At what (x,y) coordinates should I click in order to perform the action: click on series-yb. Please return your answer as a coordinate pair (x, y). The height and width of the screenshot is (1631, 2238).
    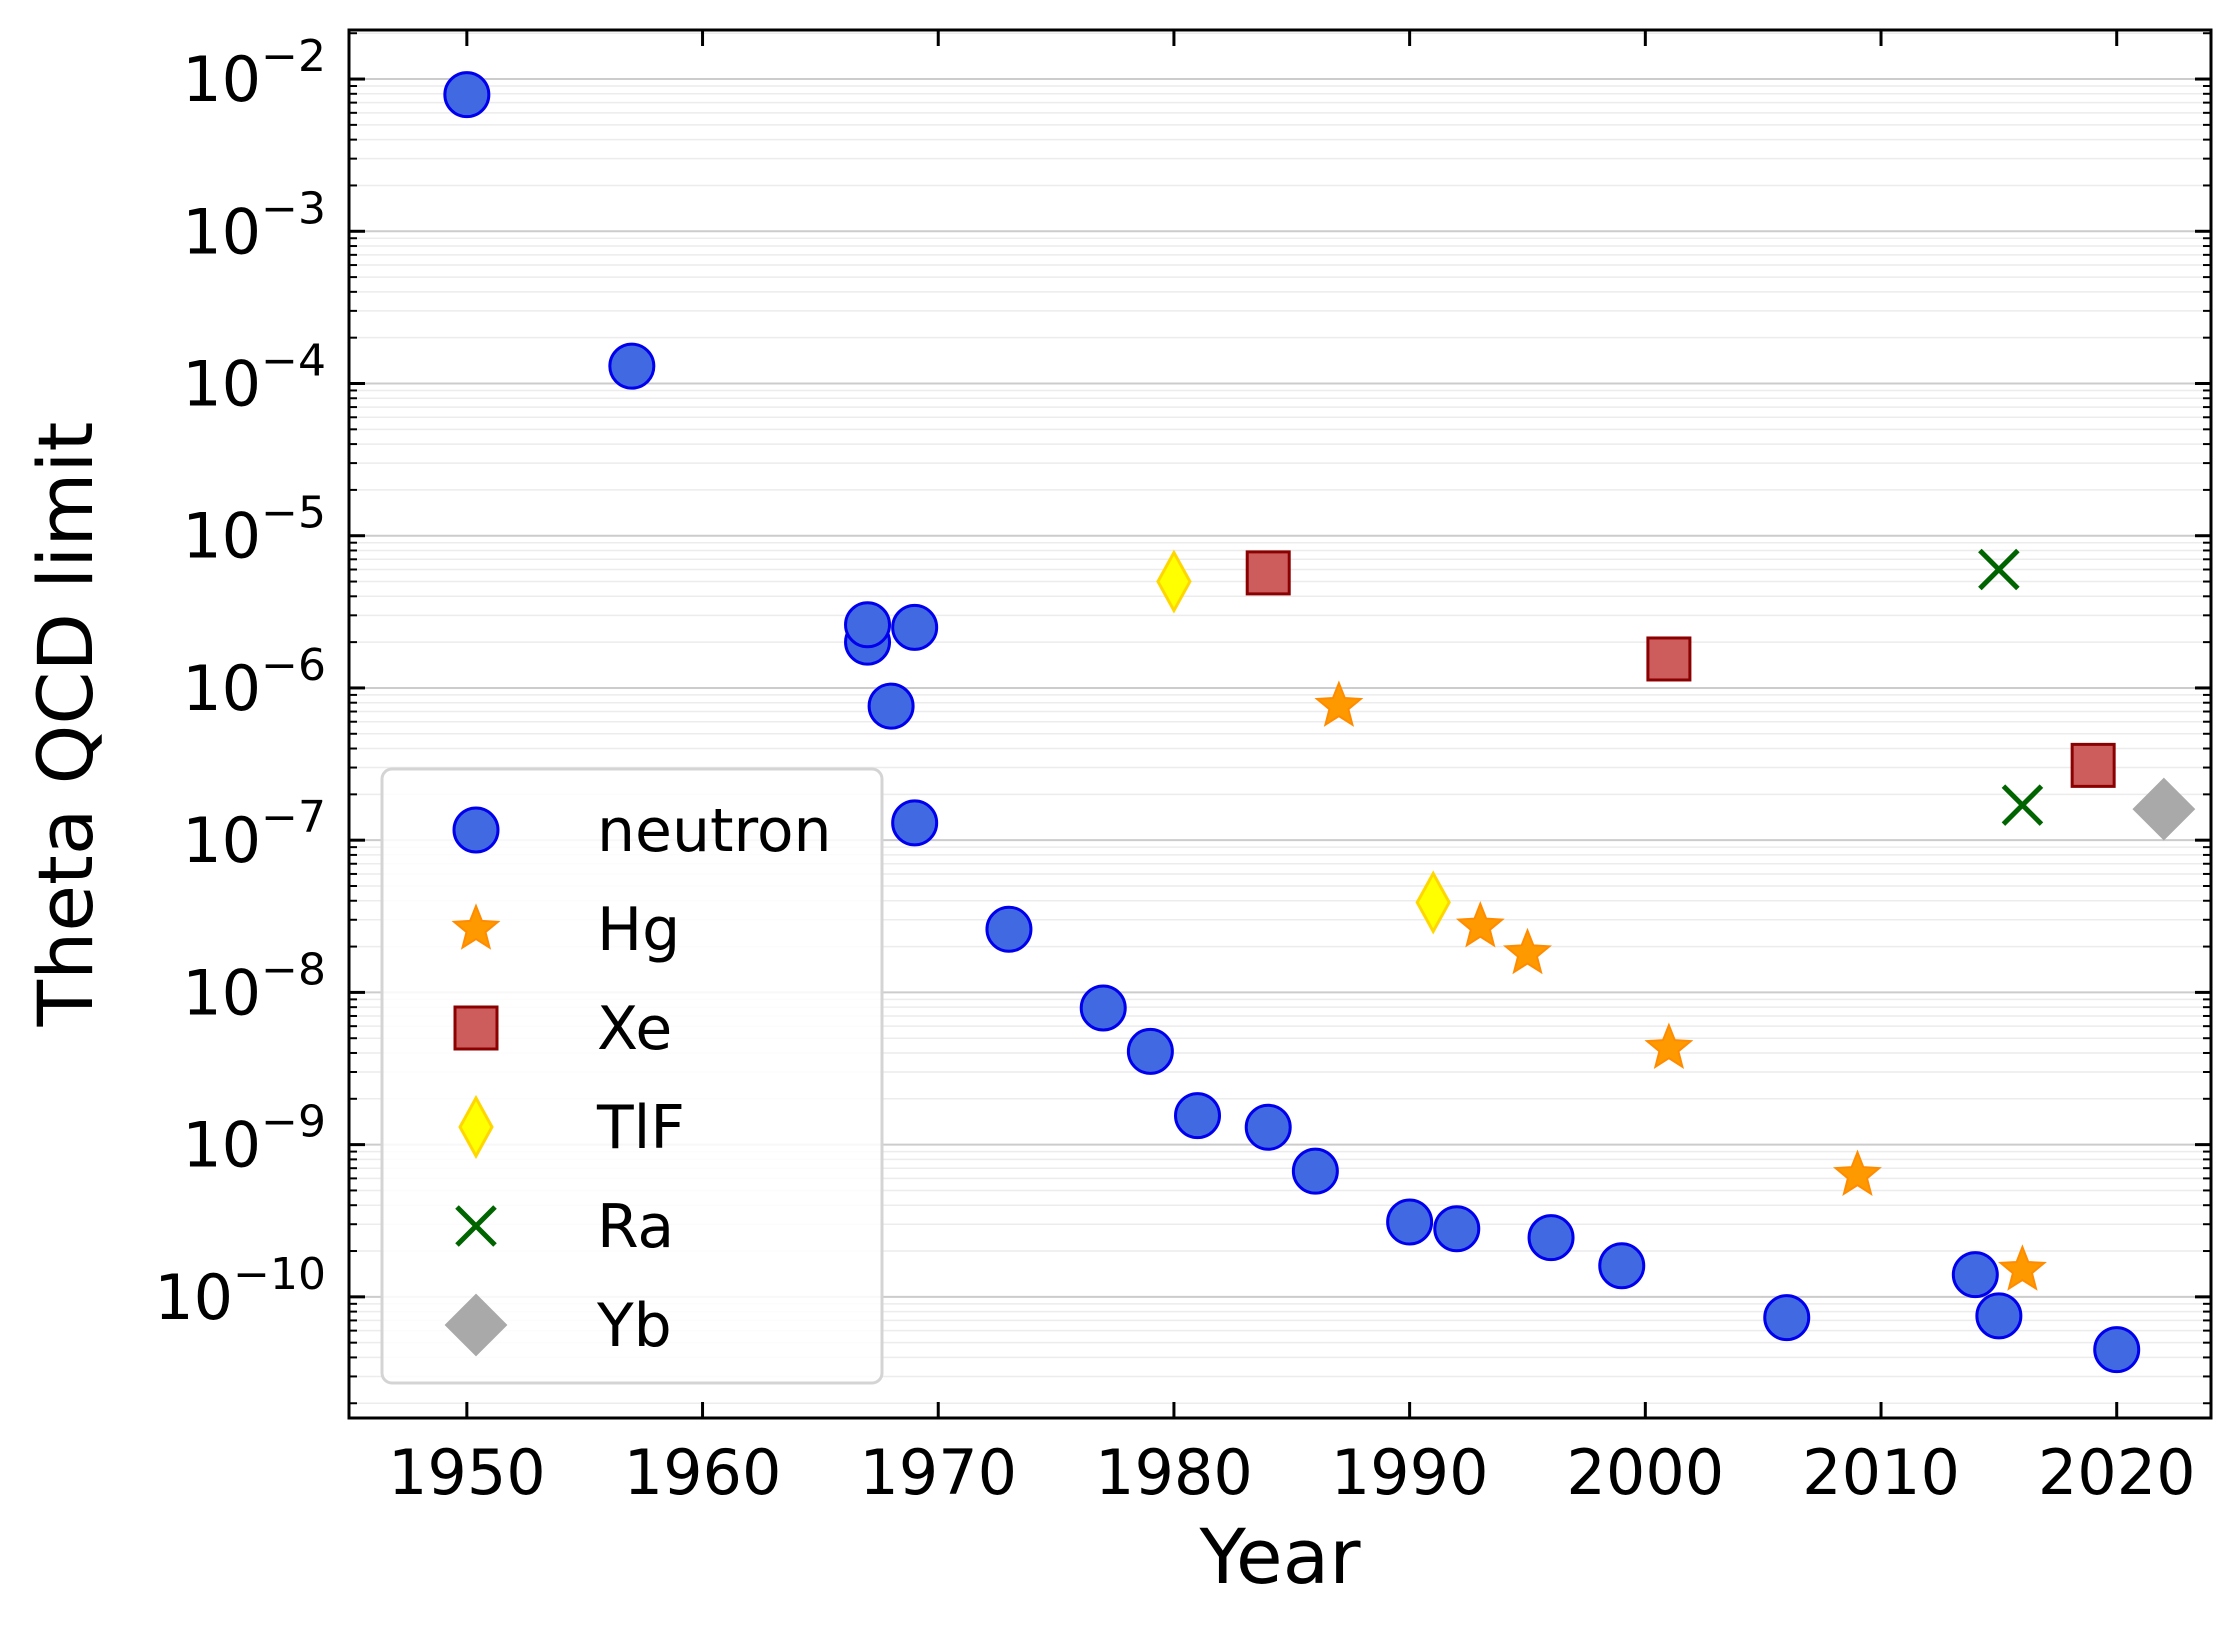
    Looking at the image, I should click on (2164, 809).